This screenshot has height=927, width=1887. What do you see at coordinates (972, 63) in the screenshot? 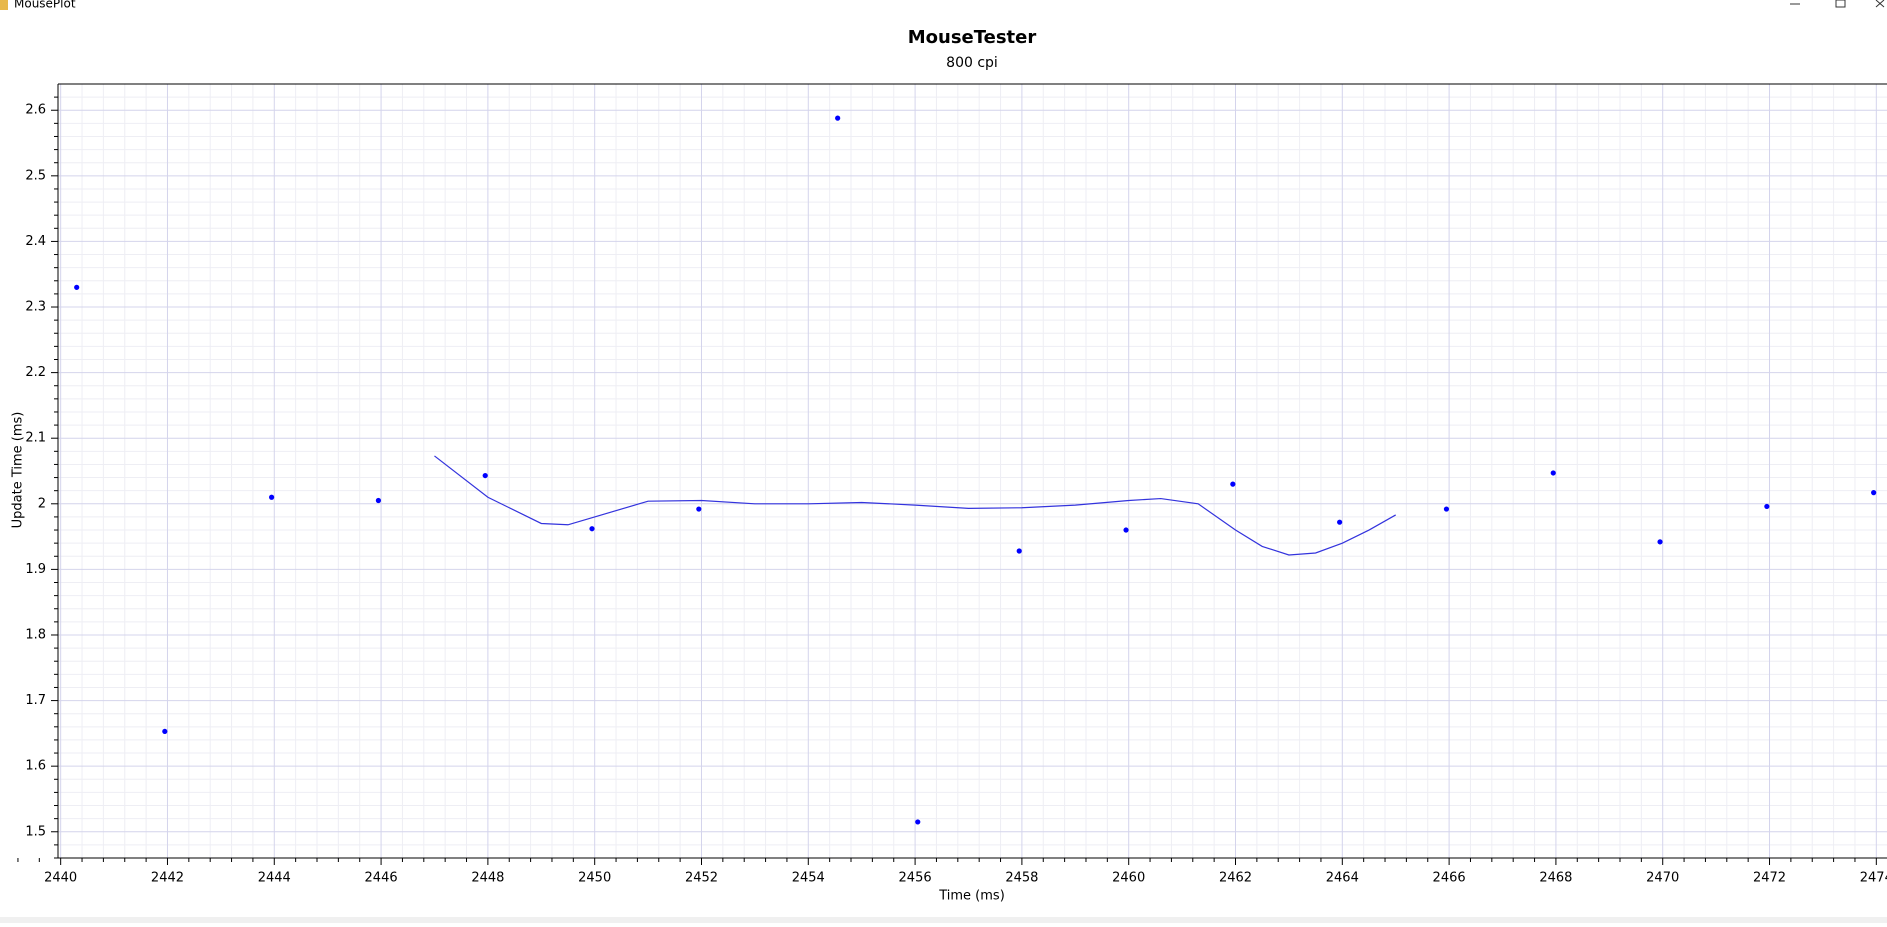
I see `chart-subtitle: 800 cpi` at bounding box center [972, 63].